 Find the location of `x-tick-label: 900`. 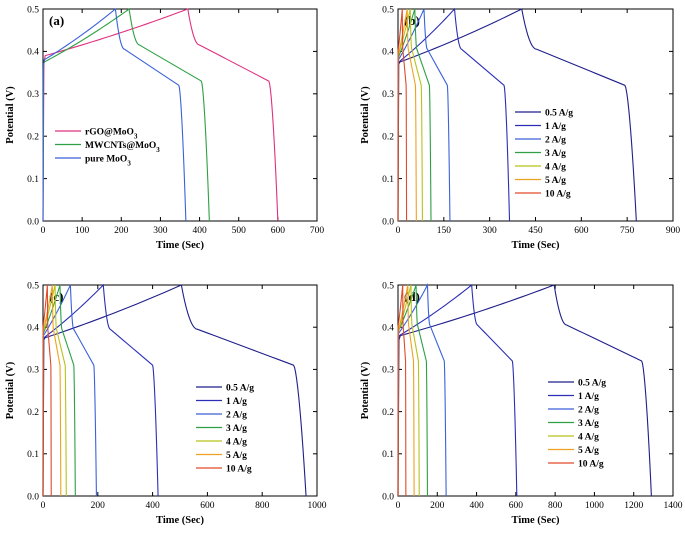

x-tick-label: 900 is located at coordinates (673, 231).